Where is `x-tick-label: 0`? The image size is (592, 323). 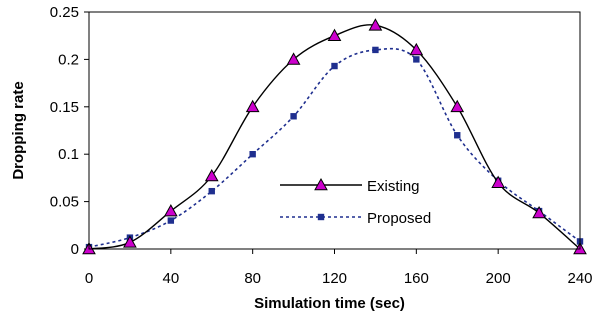 x-tick-label: 0 is located at coordinates (89, 278).